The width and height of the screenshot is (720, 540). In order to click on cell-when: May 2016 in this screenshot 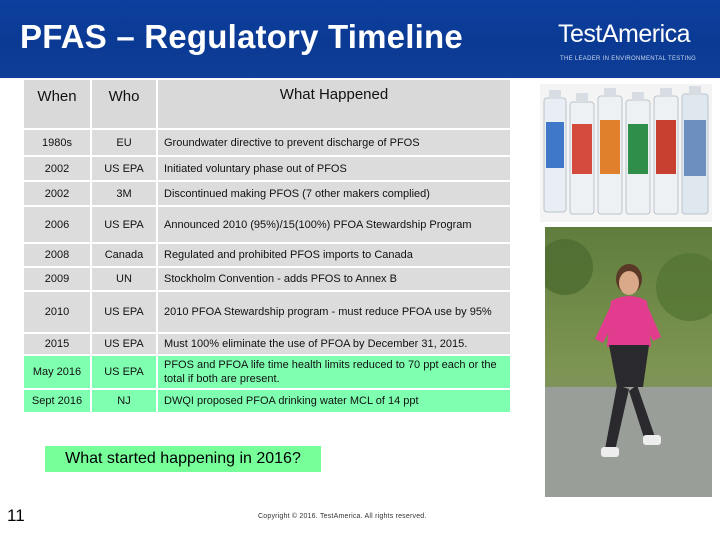, I will do `click(58, 372)`.